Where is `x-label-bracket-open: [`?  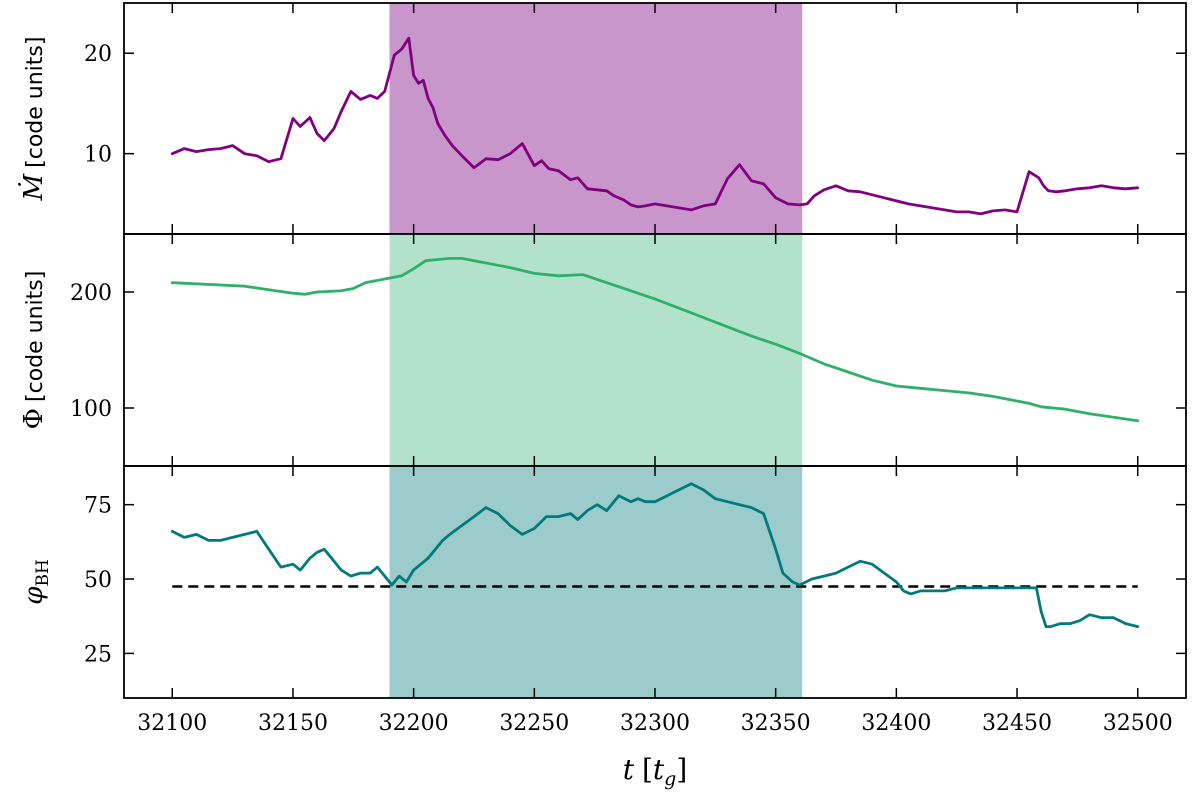 x-label-bracket-open: [ is located at coordinates (647, 769).